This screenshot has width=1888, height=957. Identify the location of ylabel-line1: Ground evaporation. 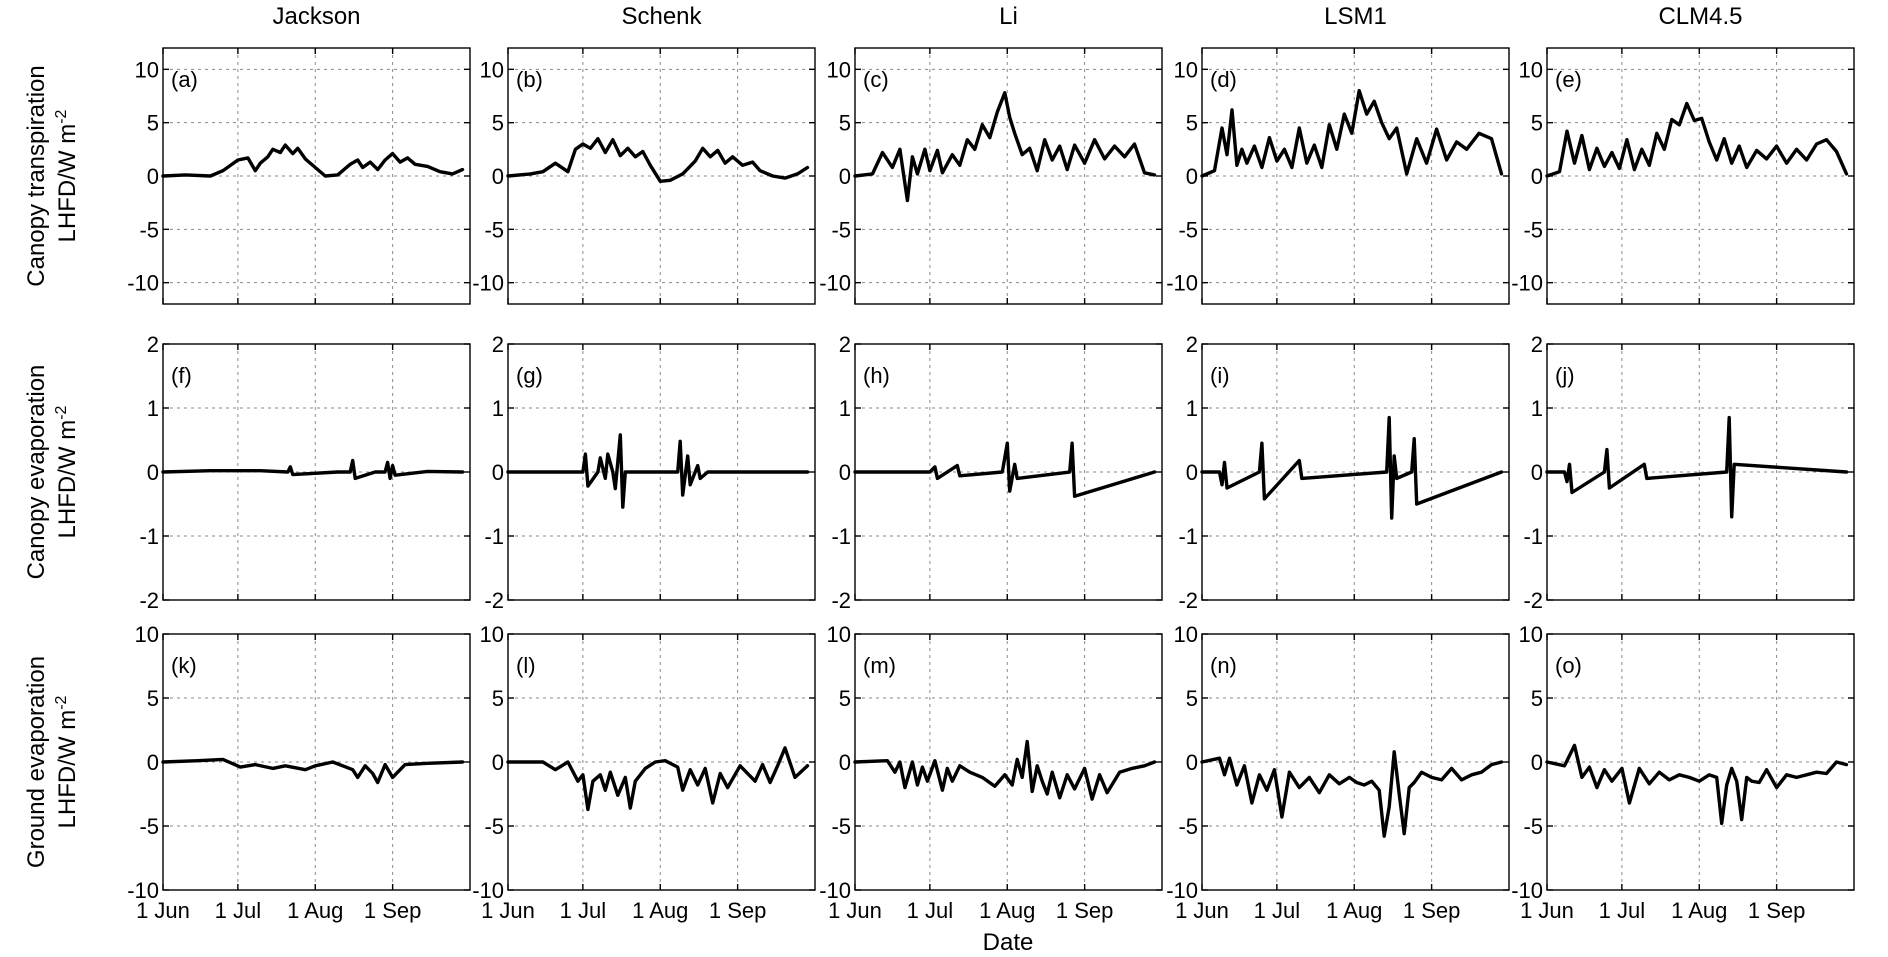
(36, 762).